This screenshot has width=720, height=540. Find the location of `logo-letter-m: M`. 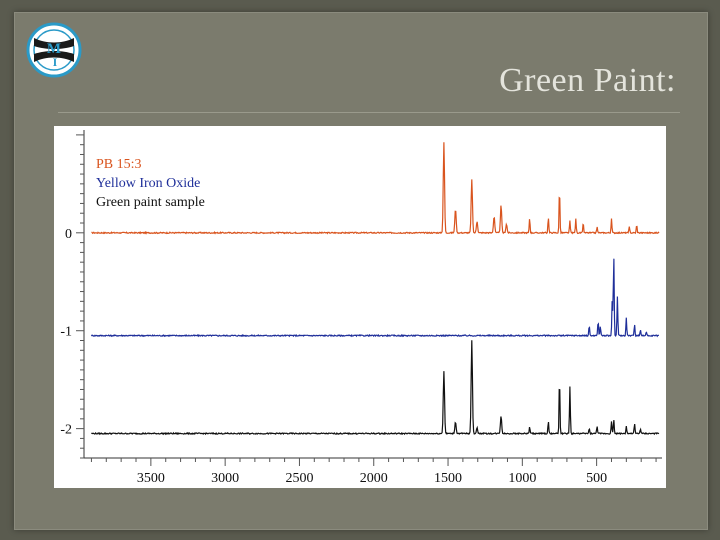

logo-letter-m: M is located at coordinates (54, 49).